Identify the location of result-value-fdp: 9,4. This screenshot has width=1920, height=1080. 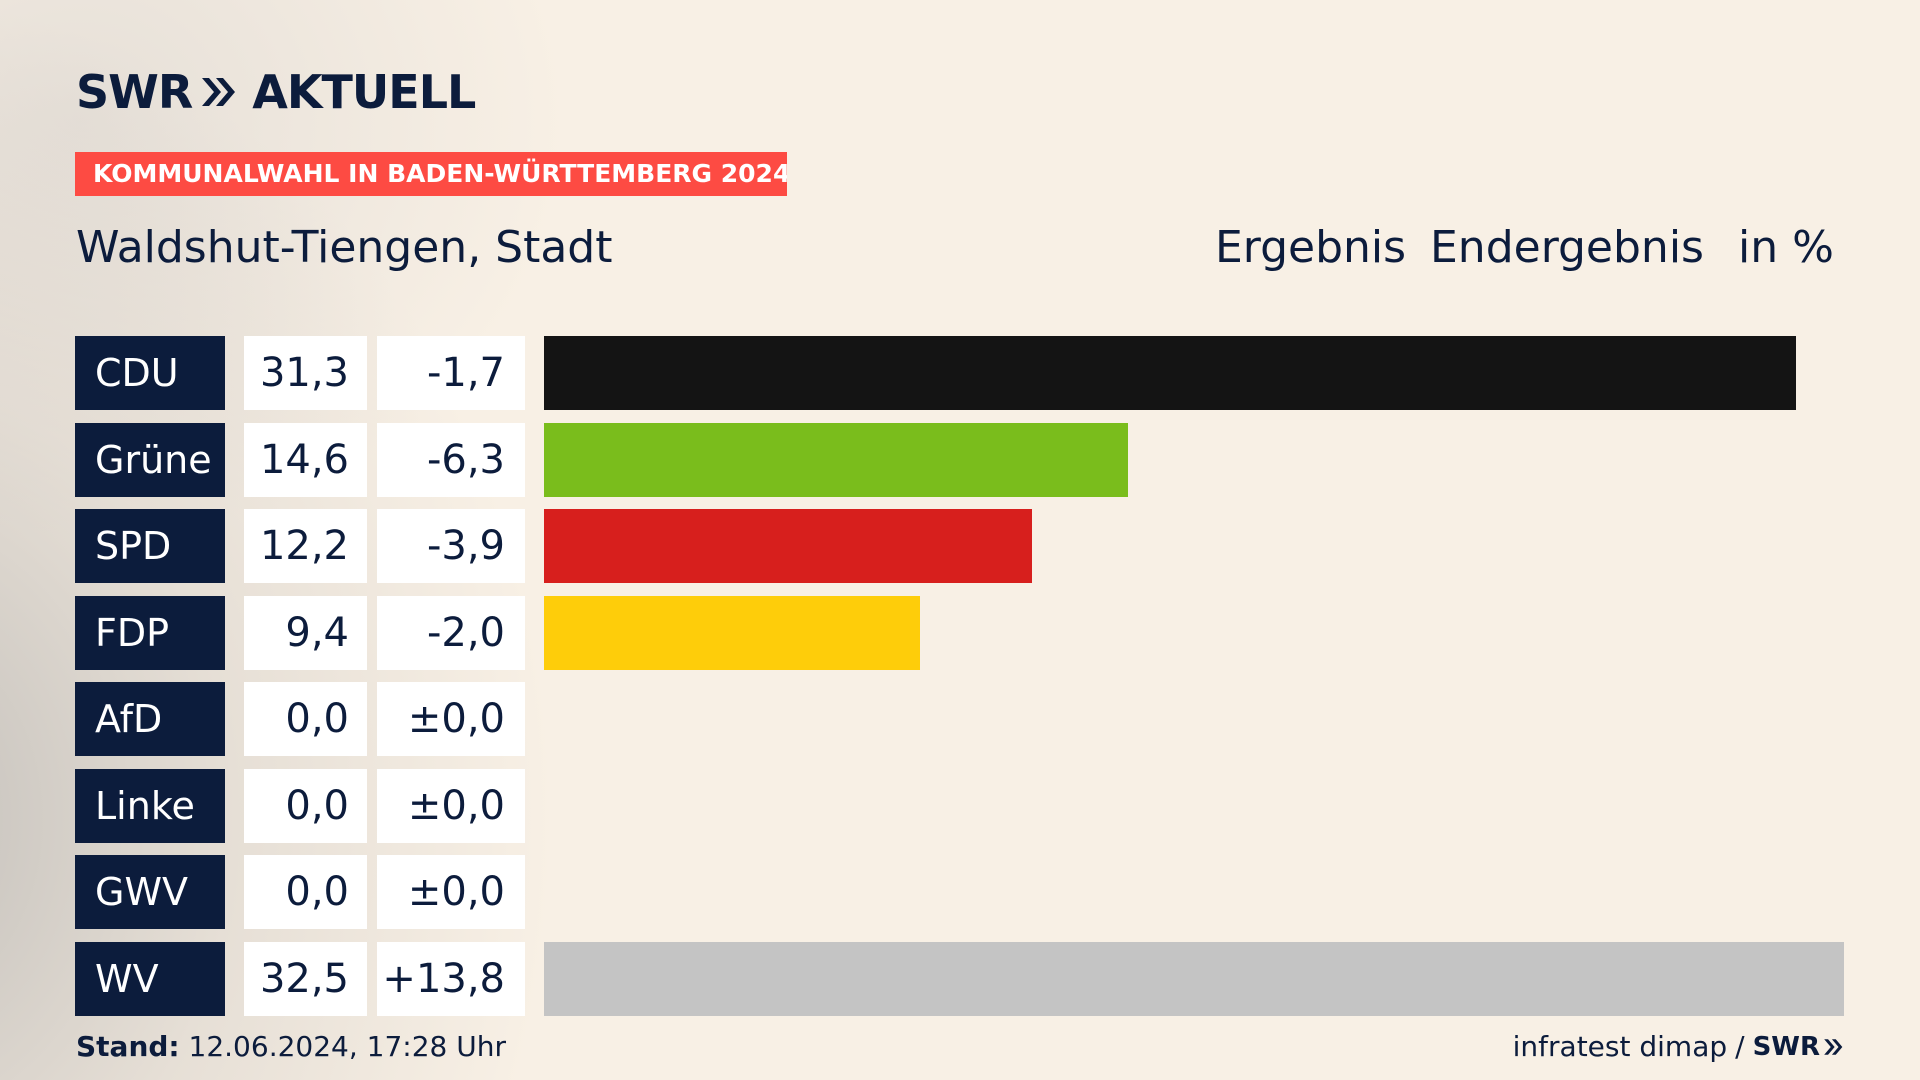
(305, 633).